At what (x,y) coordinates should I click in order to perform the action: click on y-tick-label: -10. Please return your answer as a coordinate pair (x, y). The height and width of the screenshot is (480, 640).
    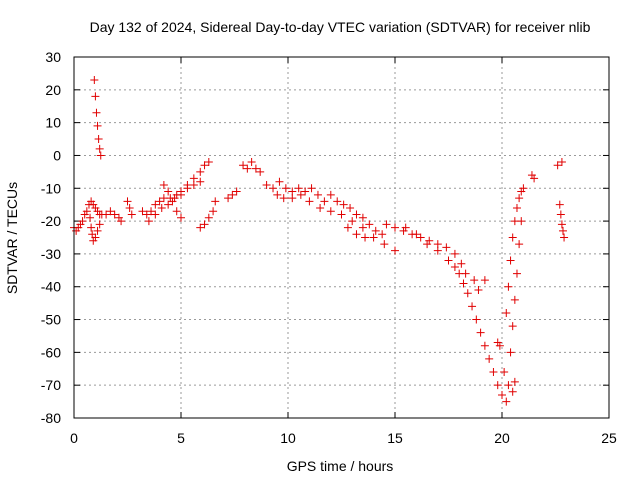
    Looking at the image, I should click on (51, 188).